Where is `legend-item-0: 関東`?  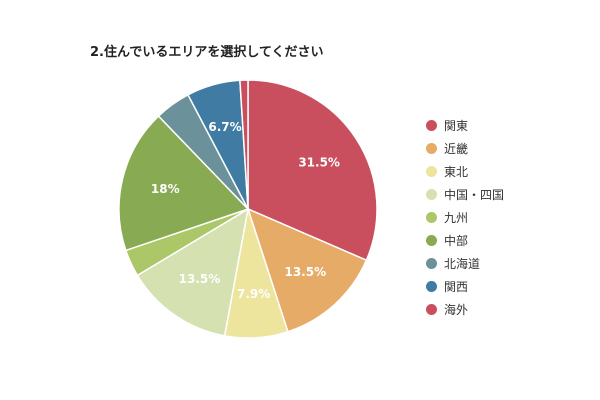 legend-item-0: 関東 is located at coordinates (465, 125).